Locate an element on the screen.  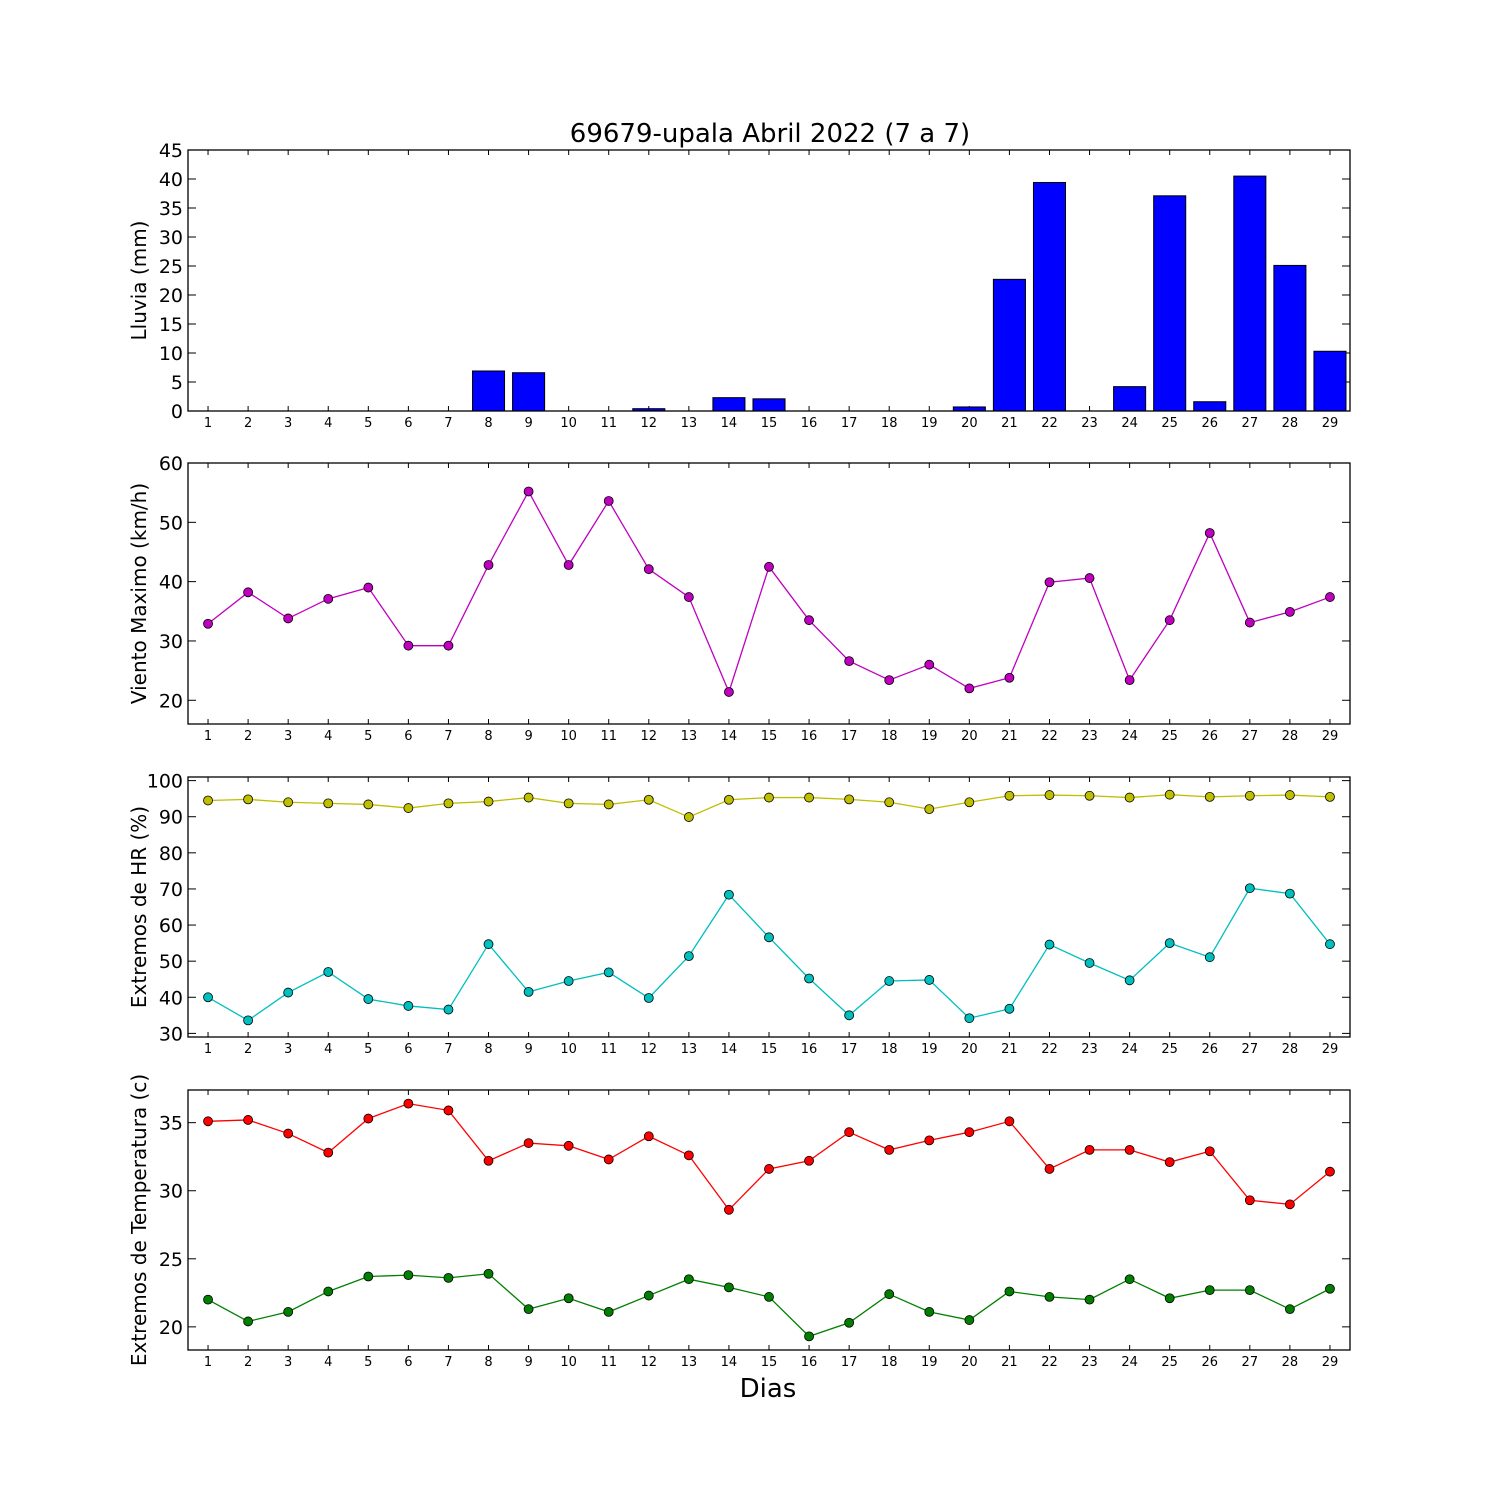
x-tick-label: 6 is located at coordinates (408, 1049).